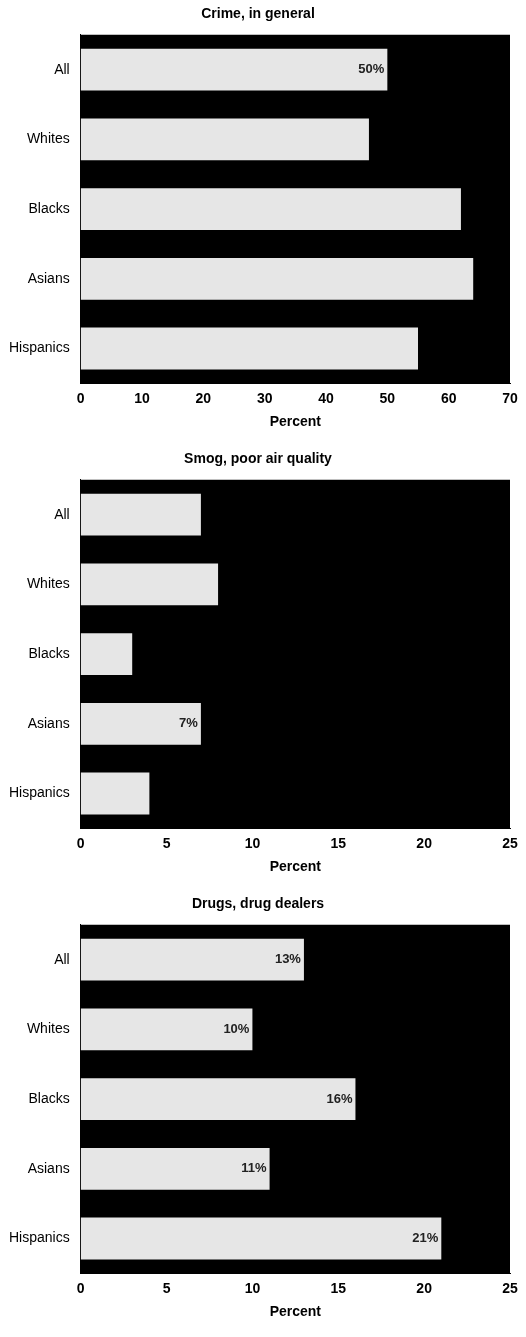 The image size is (526, 1337). What do you see at coordinates (339, 1098) in the screenshot?
I see `data-label: 16%` at bounding box center [339, 1098].